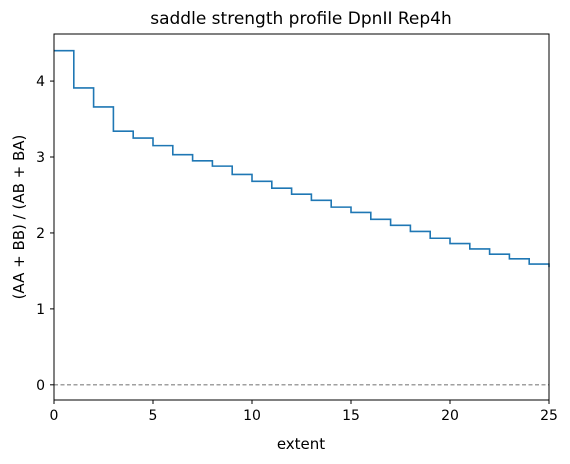  Describe the element at coordinates (54, 416) in the screenshot. I see `x-tick-label: 0` at that location.